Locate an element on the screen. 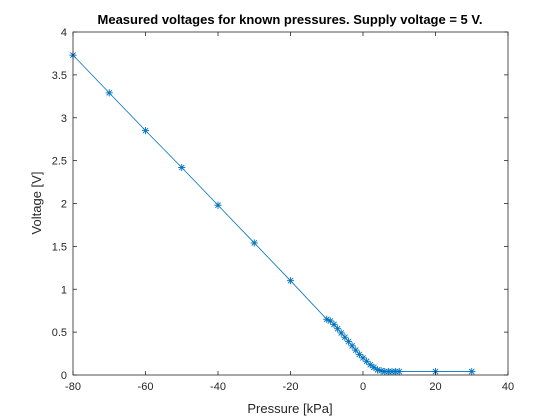 The height and width of the screenshot is (420, 560). y-axis-label: Voltage [V] is located at coordinates (36, 203).